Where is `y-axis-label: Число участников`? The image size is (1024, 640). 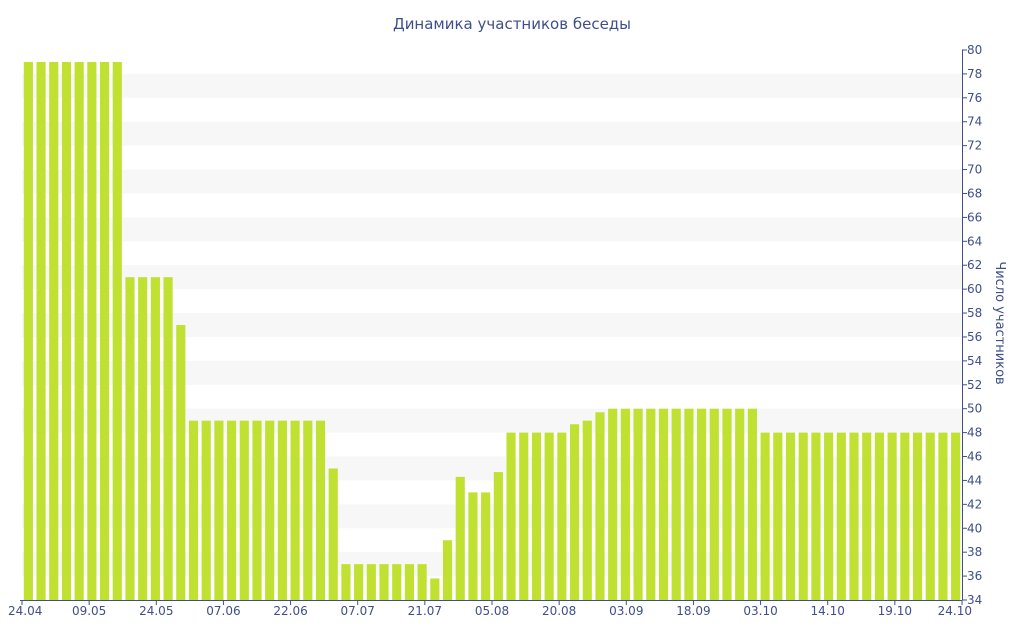
y-axis-label: Число участников is located at coordinates (999, 322).